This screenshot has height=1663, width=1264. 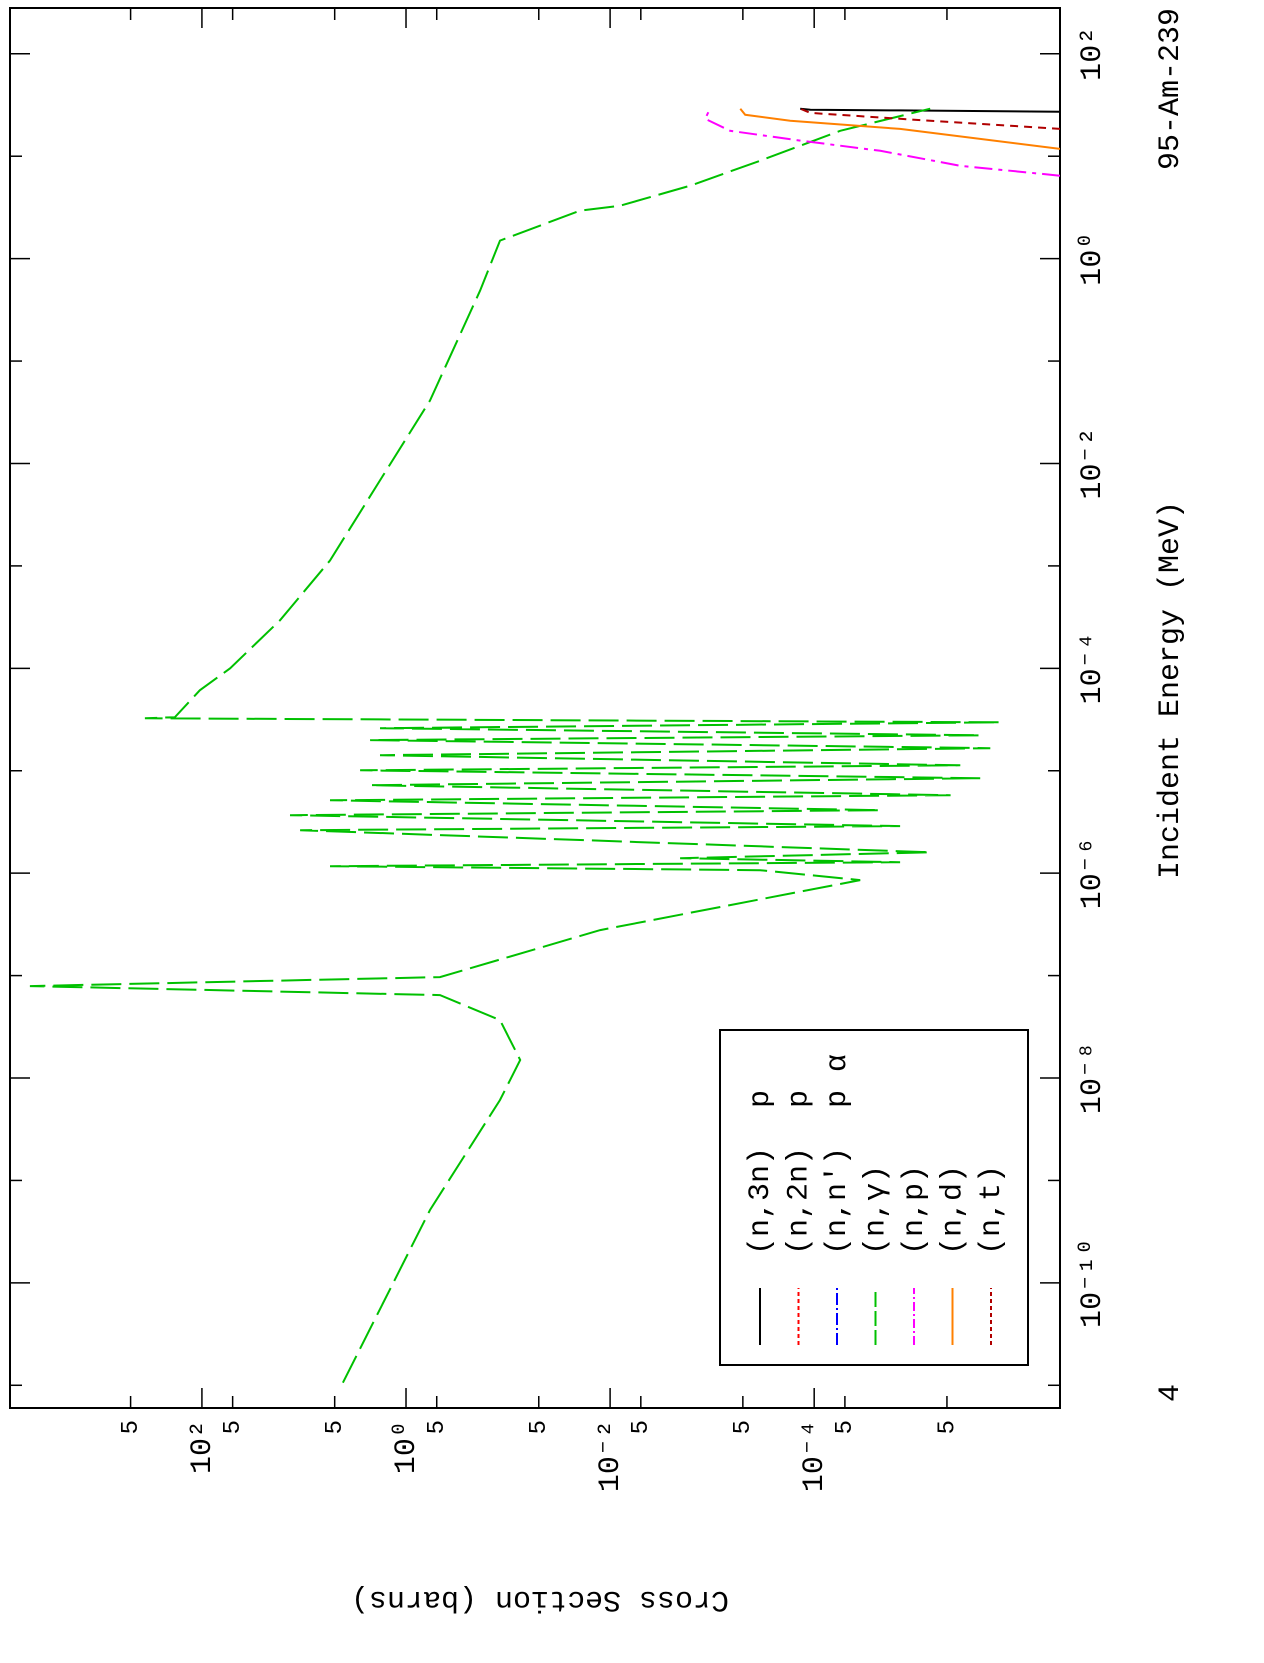 I want to click on y-tick-label: 10², so click(x=203, y=1447).